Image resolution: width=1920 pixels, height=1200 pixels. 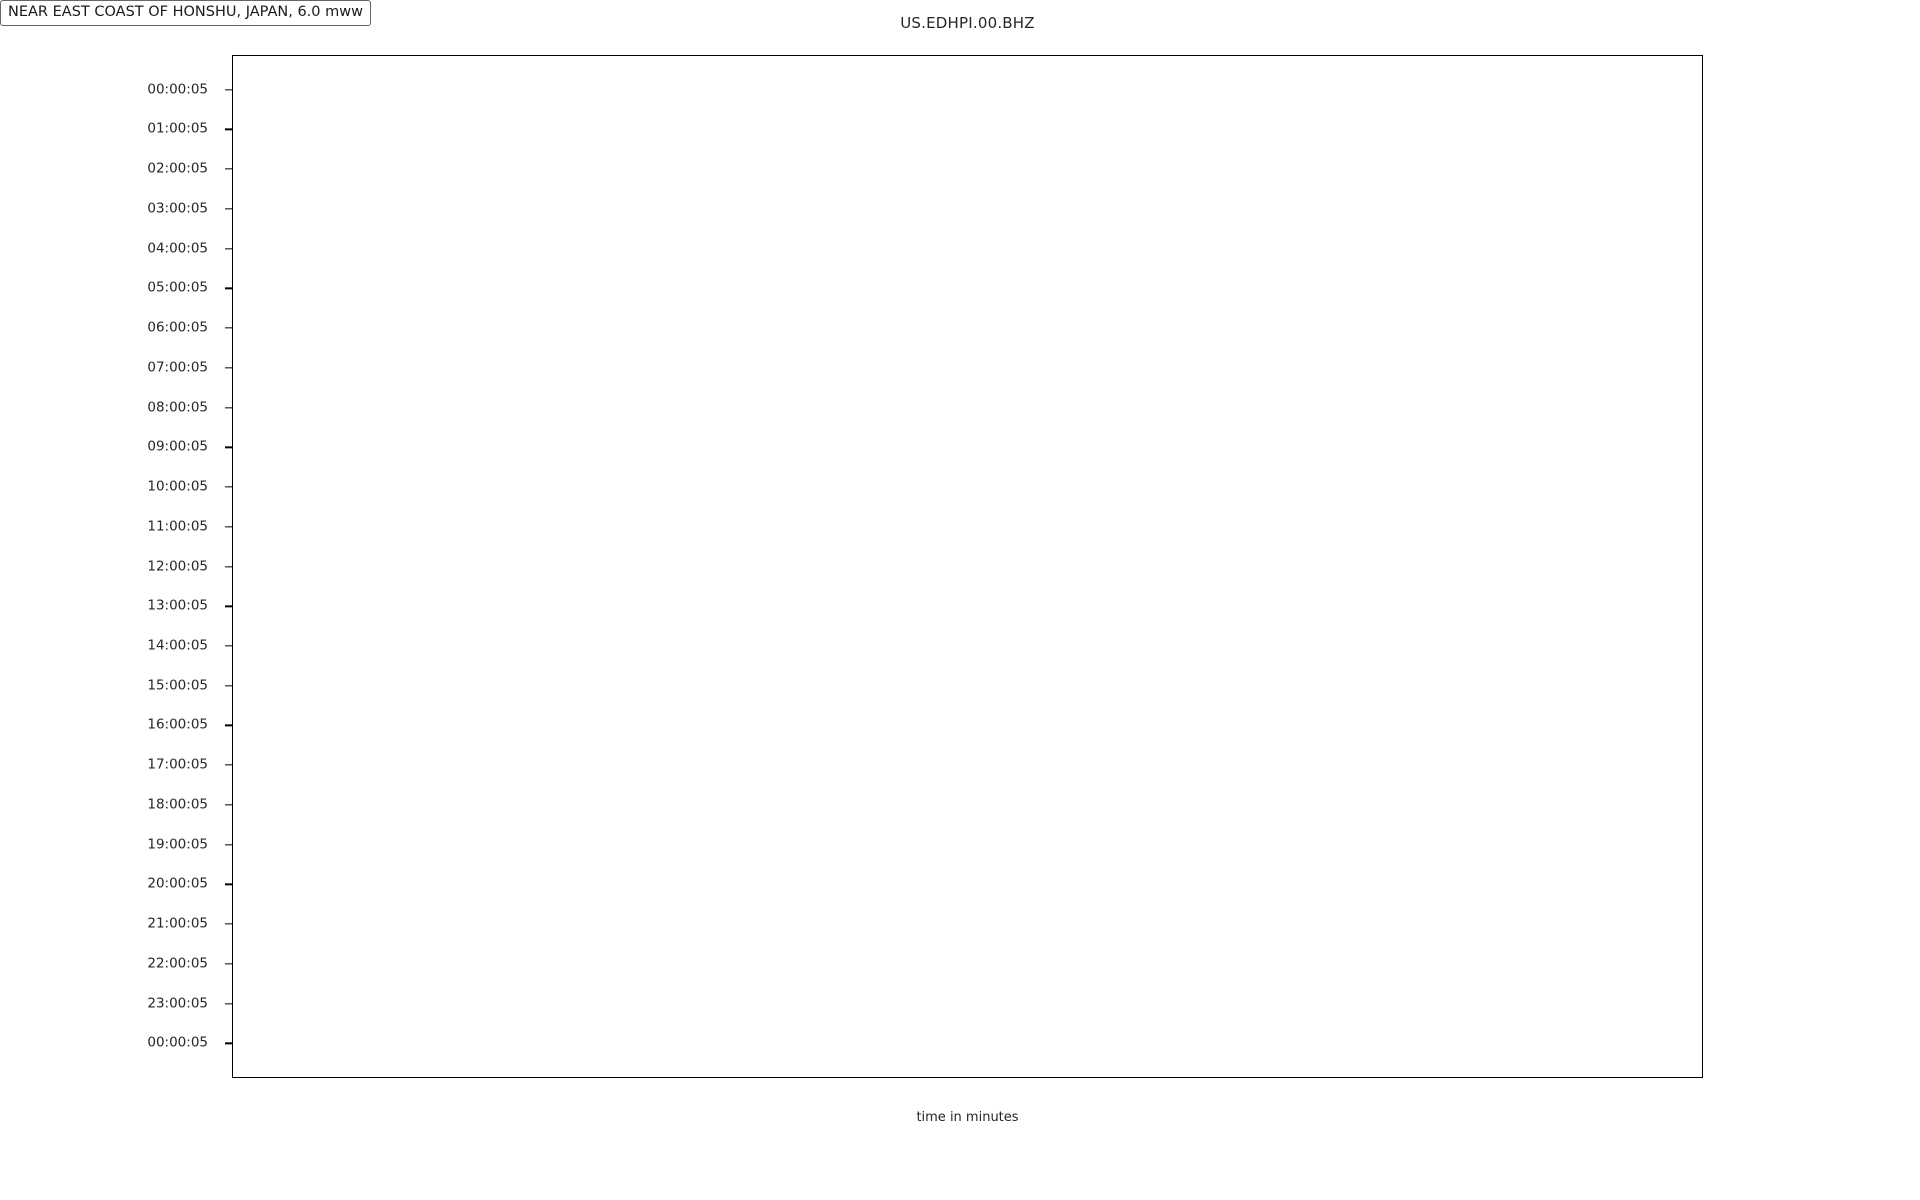 I want to click on y-tick-label: 16:00:05, so click(x=177, y=724).